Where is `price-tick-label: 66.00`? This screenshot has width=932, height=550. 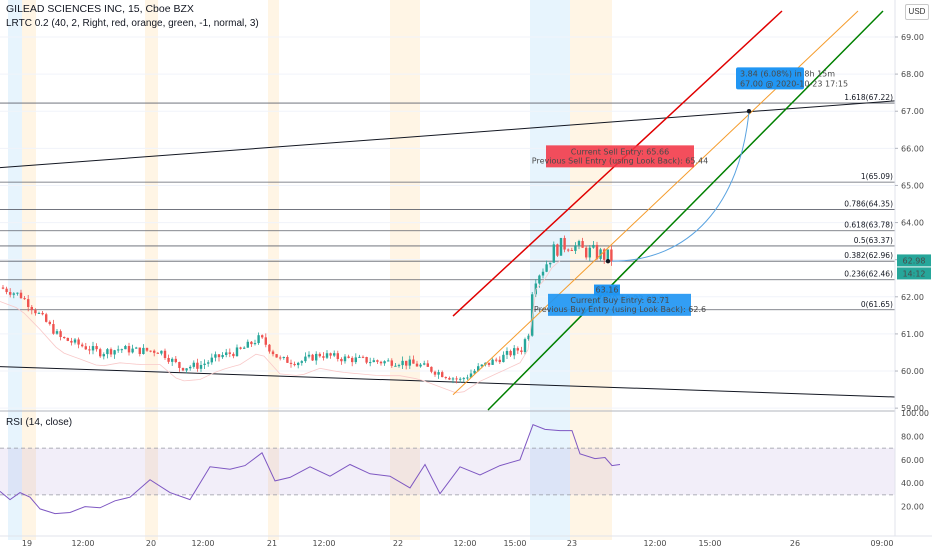 price-tick-label: 66.00 is located at coordinates (912, 148).